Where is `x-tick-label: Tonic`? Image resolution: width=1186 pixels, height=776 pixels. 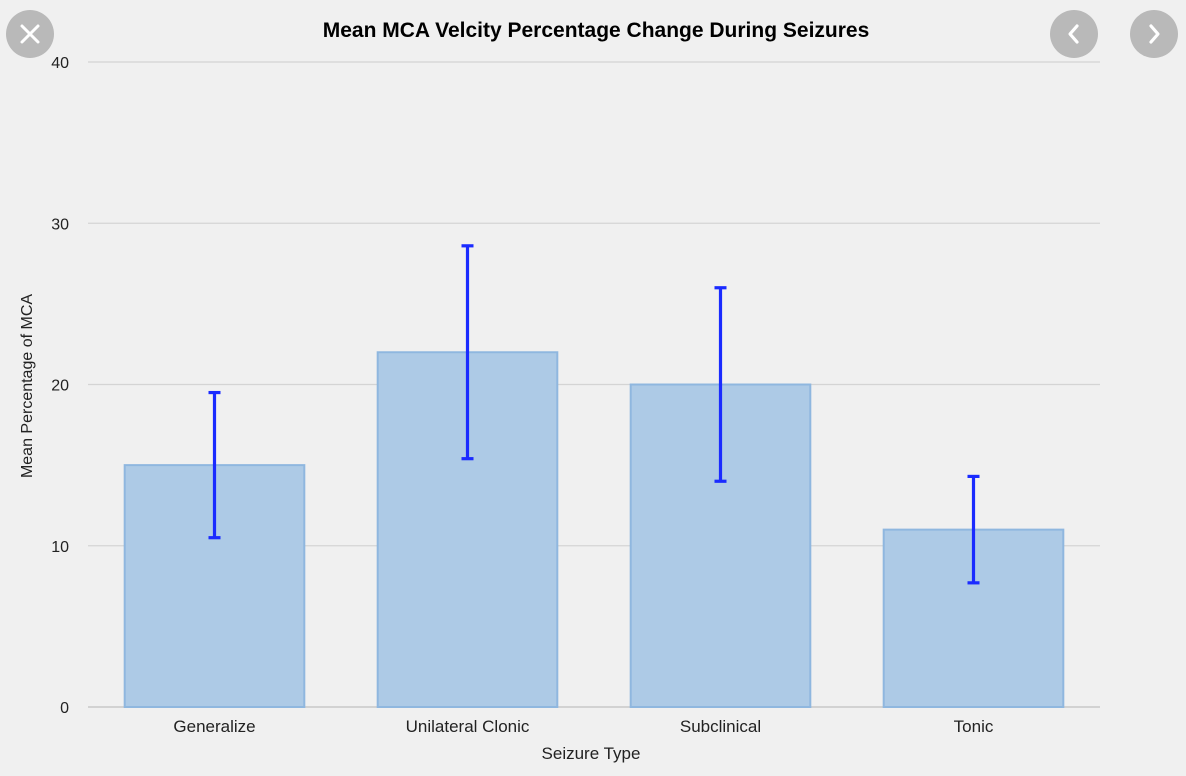 x-tick-label: Tonic is located at coordinates (974, 726).